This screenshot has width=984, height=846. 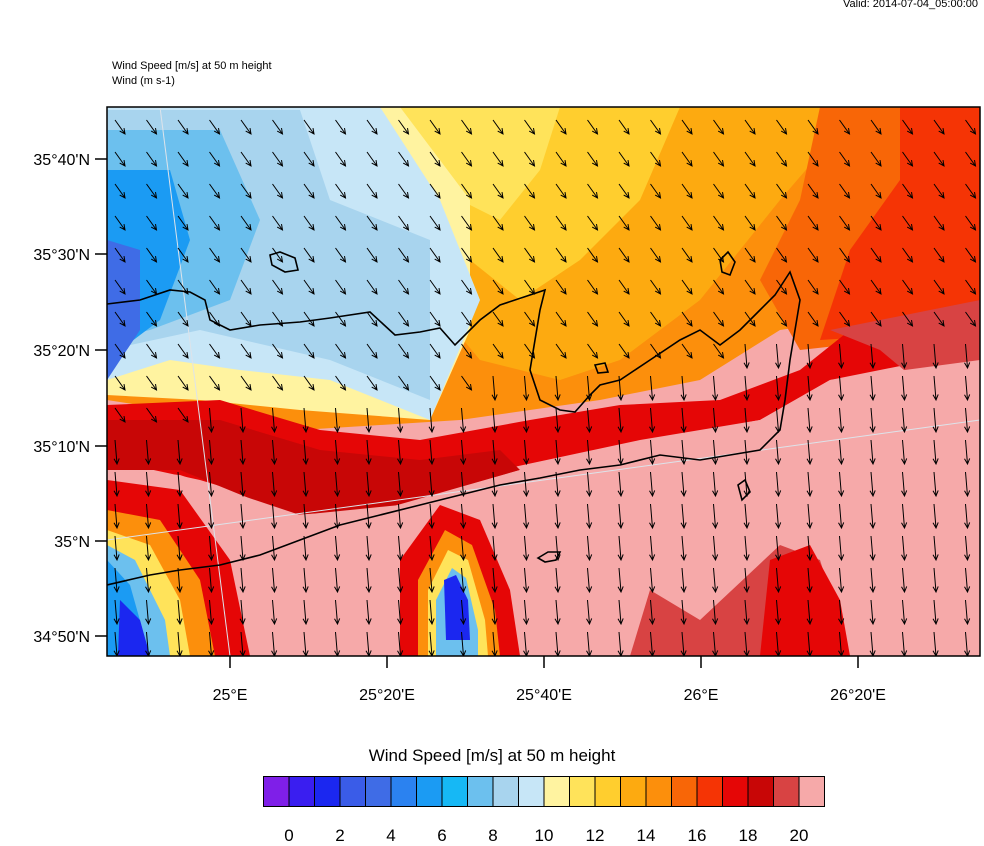 I want to click on lat-label-34-50: 34°50'N, so click(x=61, y=637).